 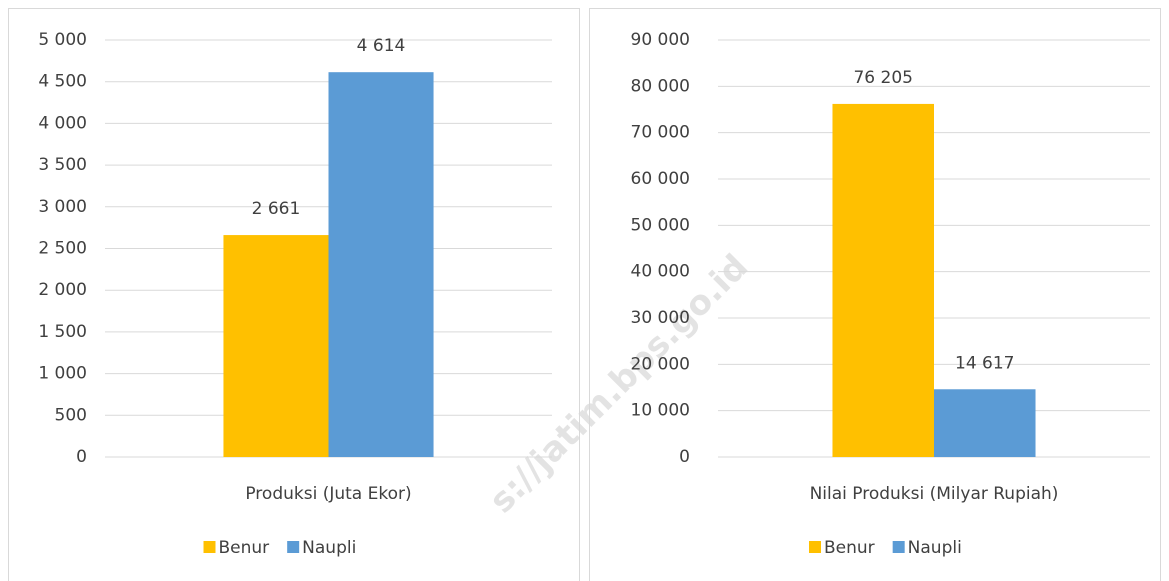 I want to click on y-tick-label: 20 000, so click(x=660, y=364).